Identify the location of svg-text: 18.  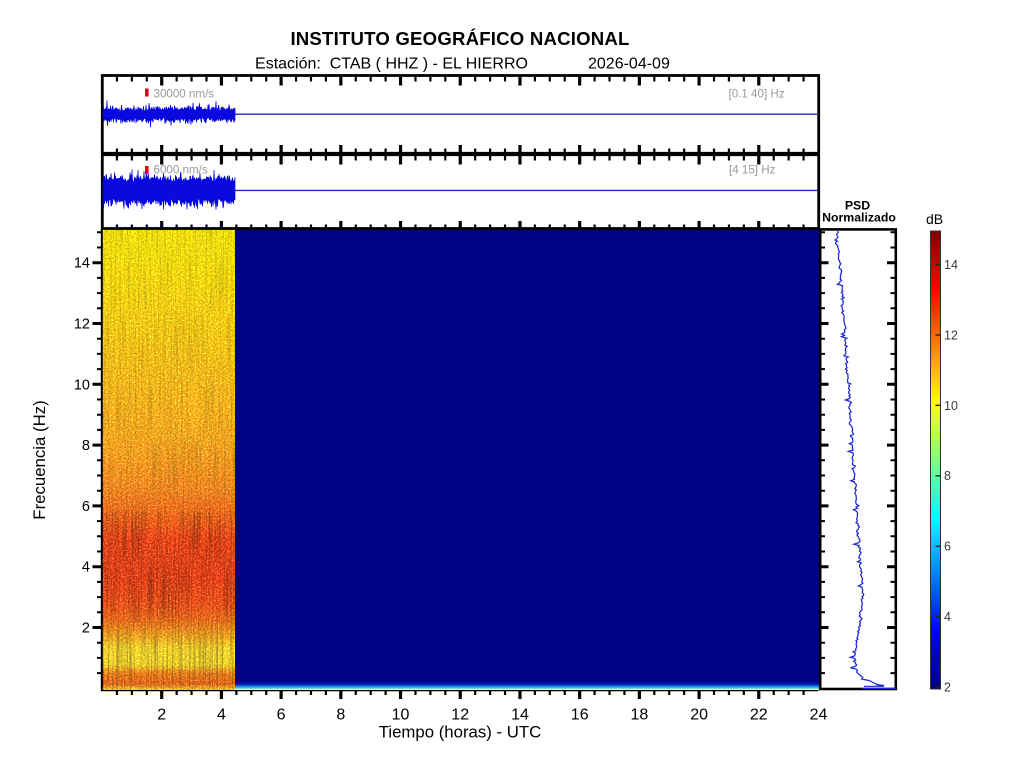
(640, 715).